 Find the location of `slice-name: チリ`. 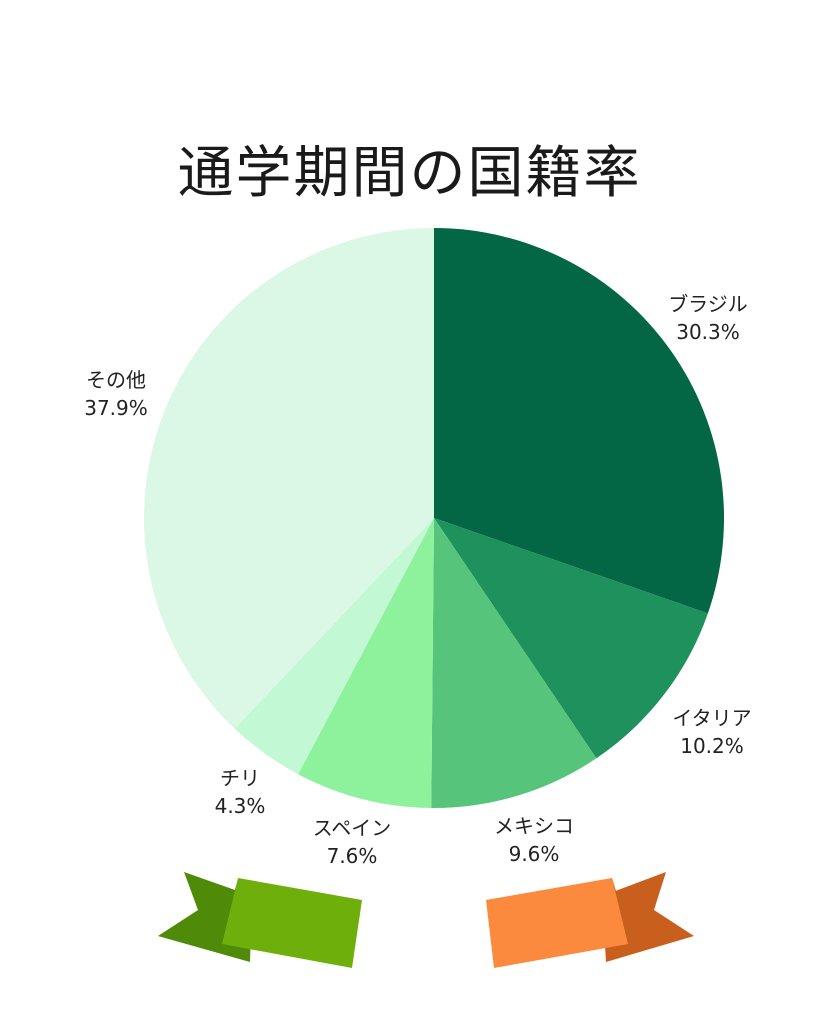

slice-name: チリ is located at coordinates (240, 778).